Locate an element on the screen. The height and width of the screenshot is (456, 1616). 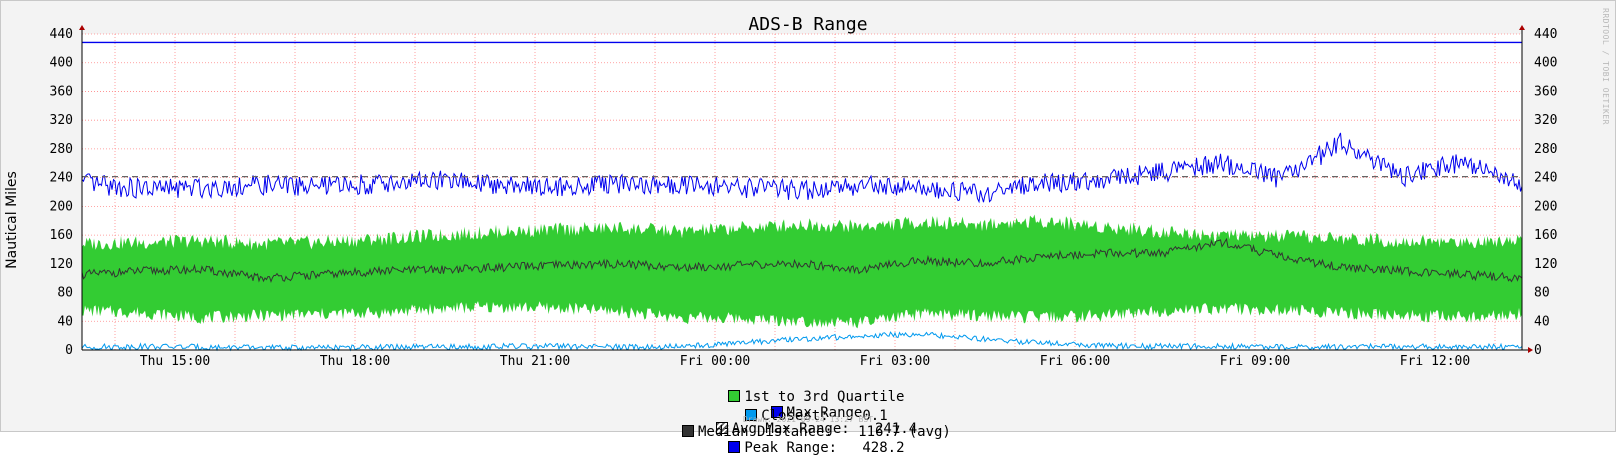
x-tick-label: Thu 21:00 is located at coordinates (535, 361).